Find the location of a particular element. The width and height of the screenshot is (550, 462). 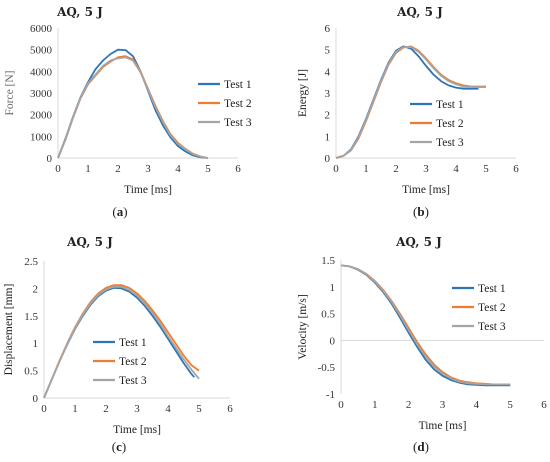

y-tick-label: 2.5 is located at coordinates (31, 262).